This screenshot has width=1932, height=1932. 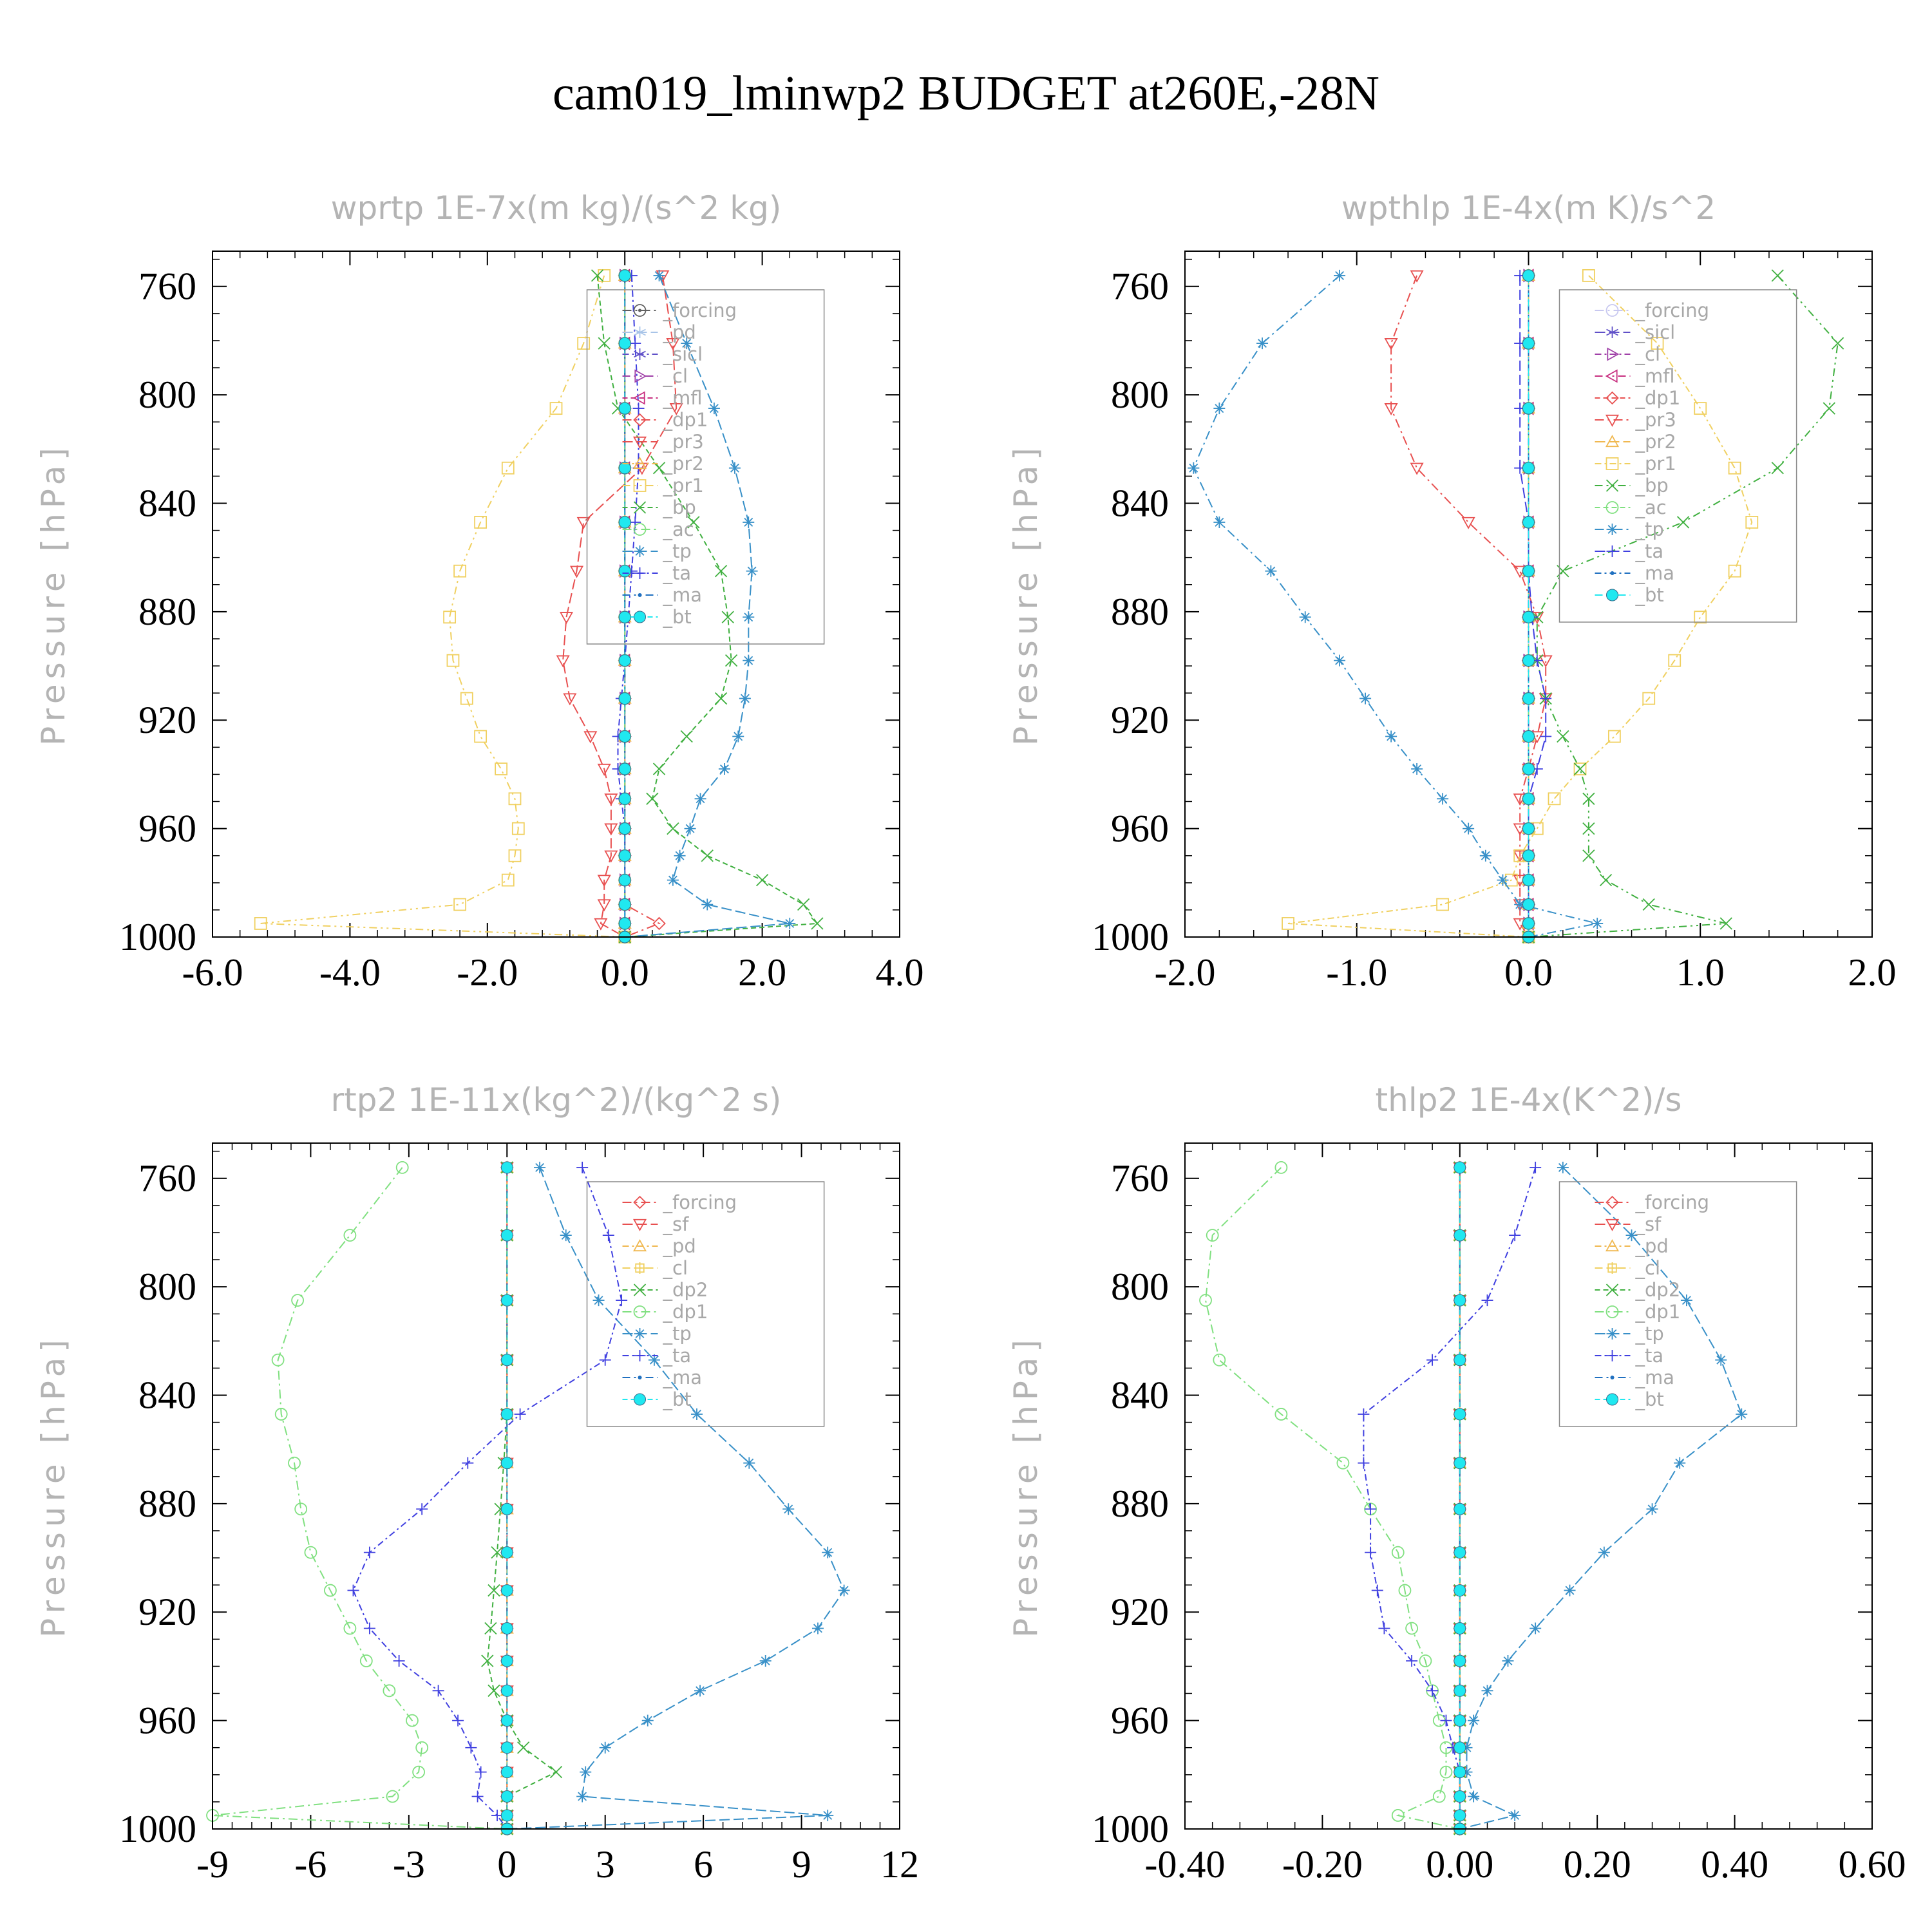 I want to click on panel-title: wpthlp 1E-4x(m K)/s^2, so click(x=1529, y=208).